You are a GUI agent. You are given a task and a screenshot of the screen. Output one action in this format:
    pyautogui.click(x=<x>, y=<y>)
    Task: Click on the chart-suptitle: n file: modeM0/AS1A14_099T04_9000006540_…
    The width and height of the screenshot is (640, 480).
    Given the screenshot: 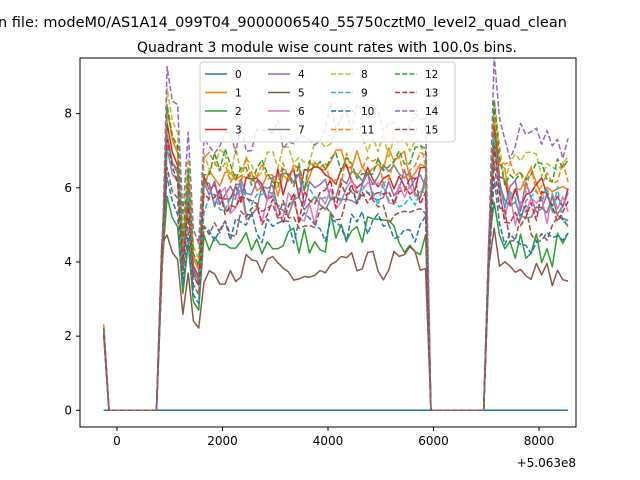 What is the action you would take?
    pyautogui.click(x=283, y=23)
    